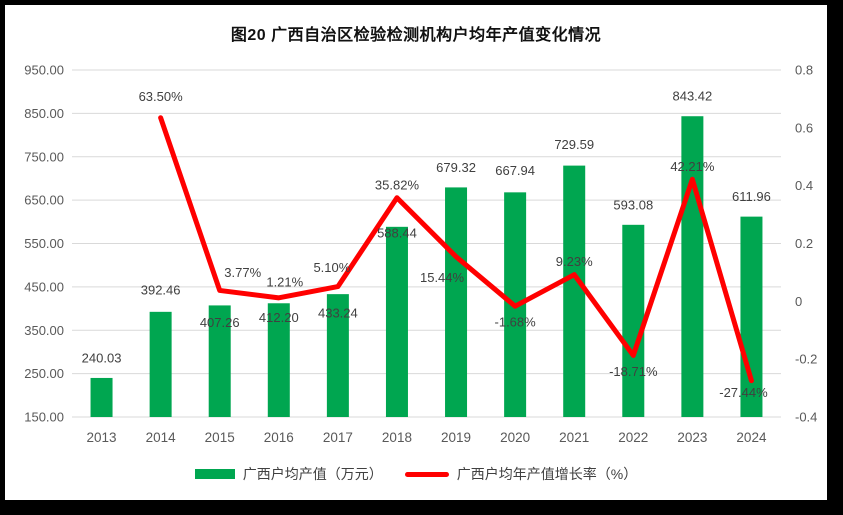  I want to click on bar-2021, so click(574, 291).